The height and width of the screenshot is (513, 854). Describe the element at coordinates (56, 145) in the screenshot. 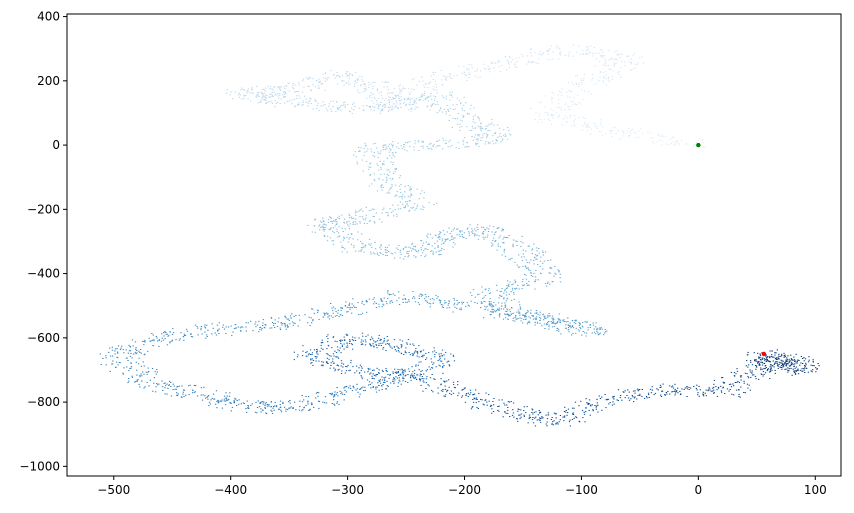

I see `y-tick-label: 0` at that location.